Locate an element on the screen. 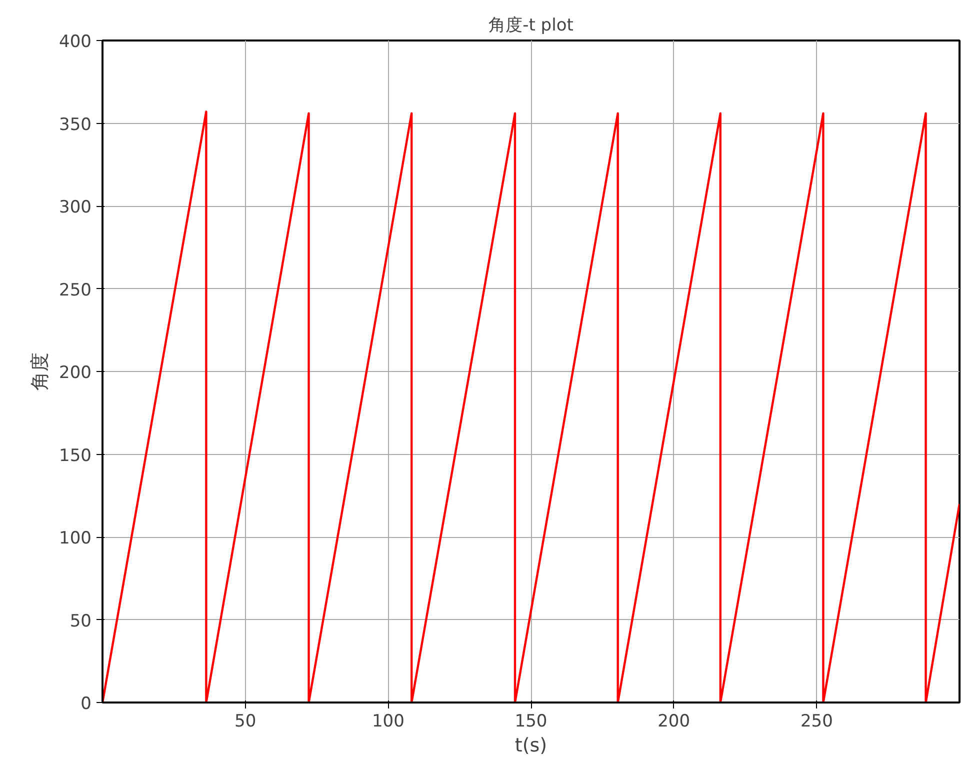 The height and width of the screenshot is (772, 961). x-tick-label: 250 is located at coordinates (816, 722).